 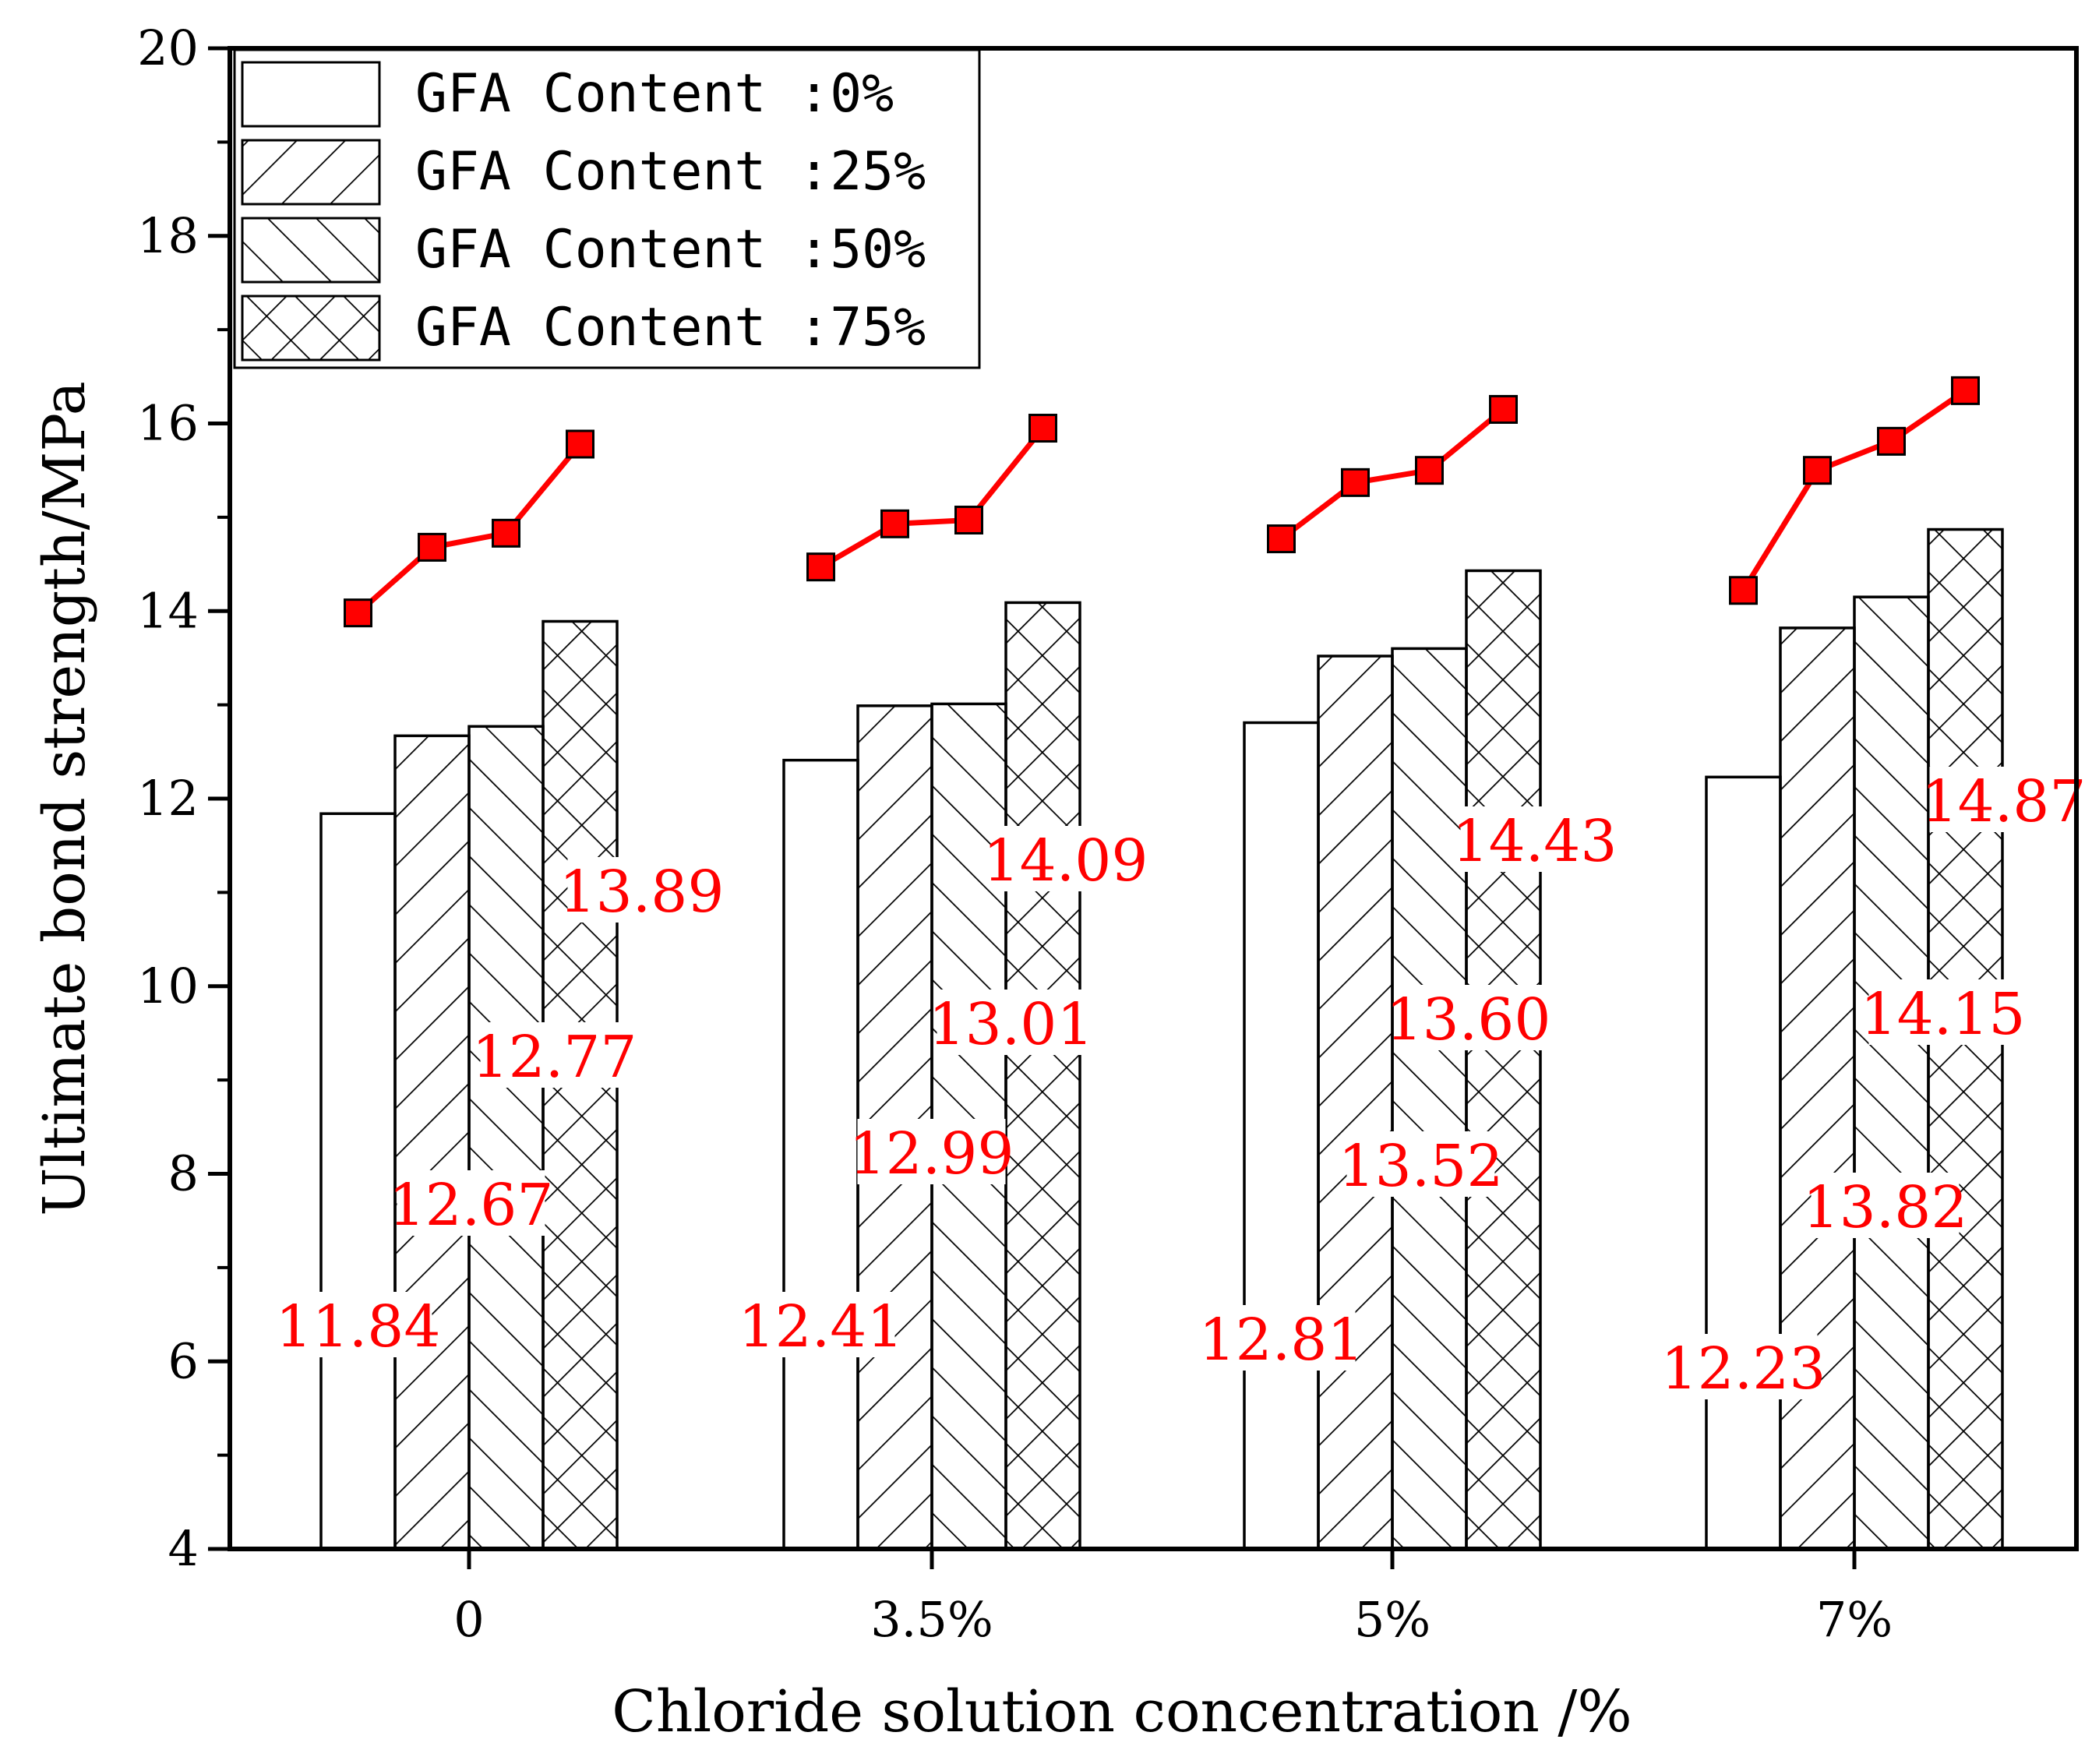 I want to click on data-label: 12.23, so click(x=1743, y=1368).